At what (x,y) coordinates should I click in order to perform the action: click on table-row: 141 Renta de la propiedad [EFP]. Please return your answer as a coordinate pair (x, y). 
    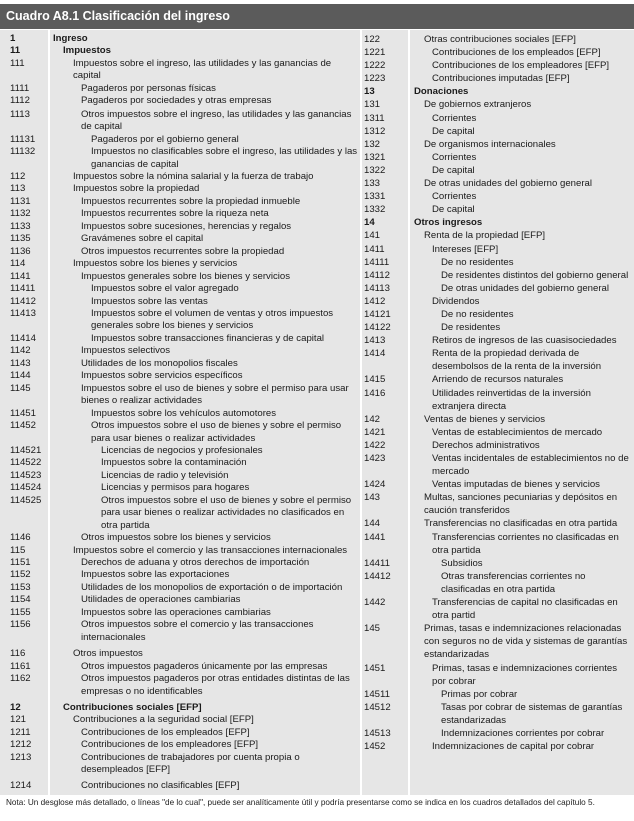
    Looking at the image, I should click on (498, 235).